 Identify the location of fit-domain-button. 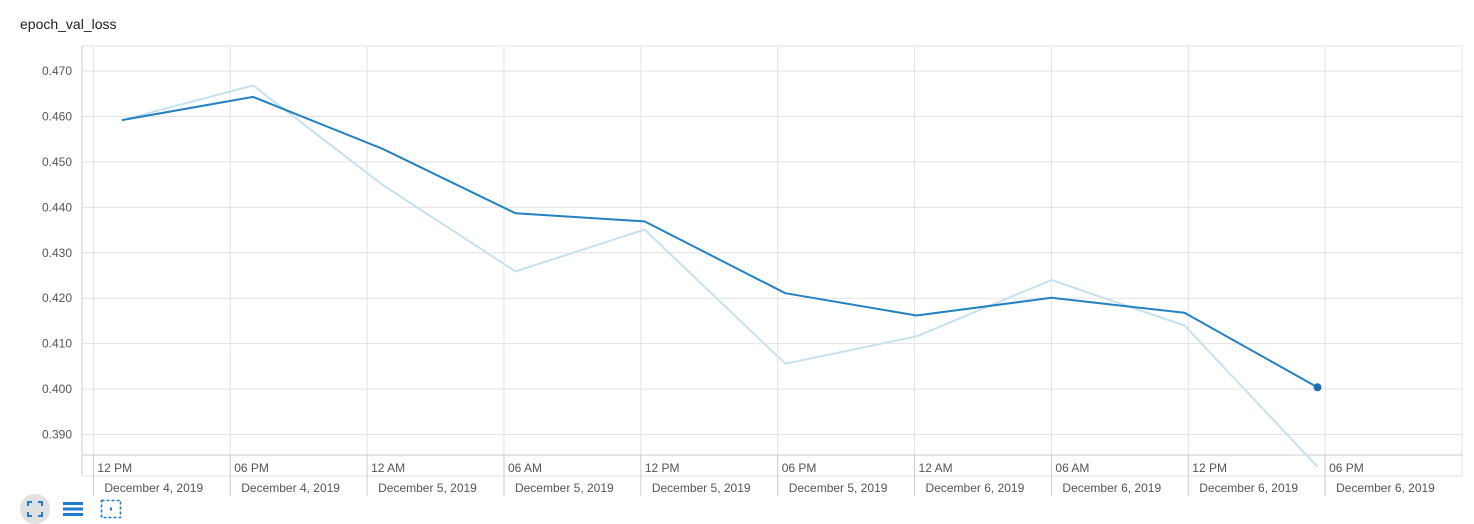
(35, 509).